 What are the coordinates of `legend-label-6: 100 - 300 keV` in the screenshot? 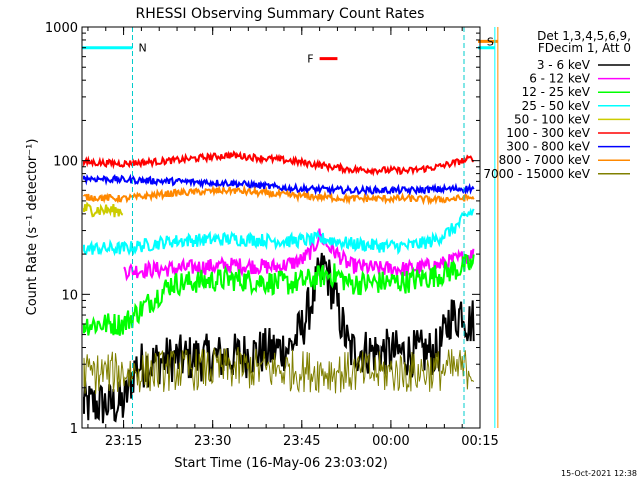 It's located at (548, 133).